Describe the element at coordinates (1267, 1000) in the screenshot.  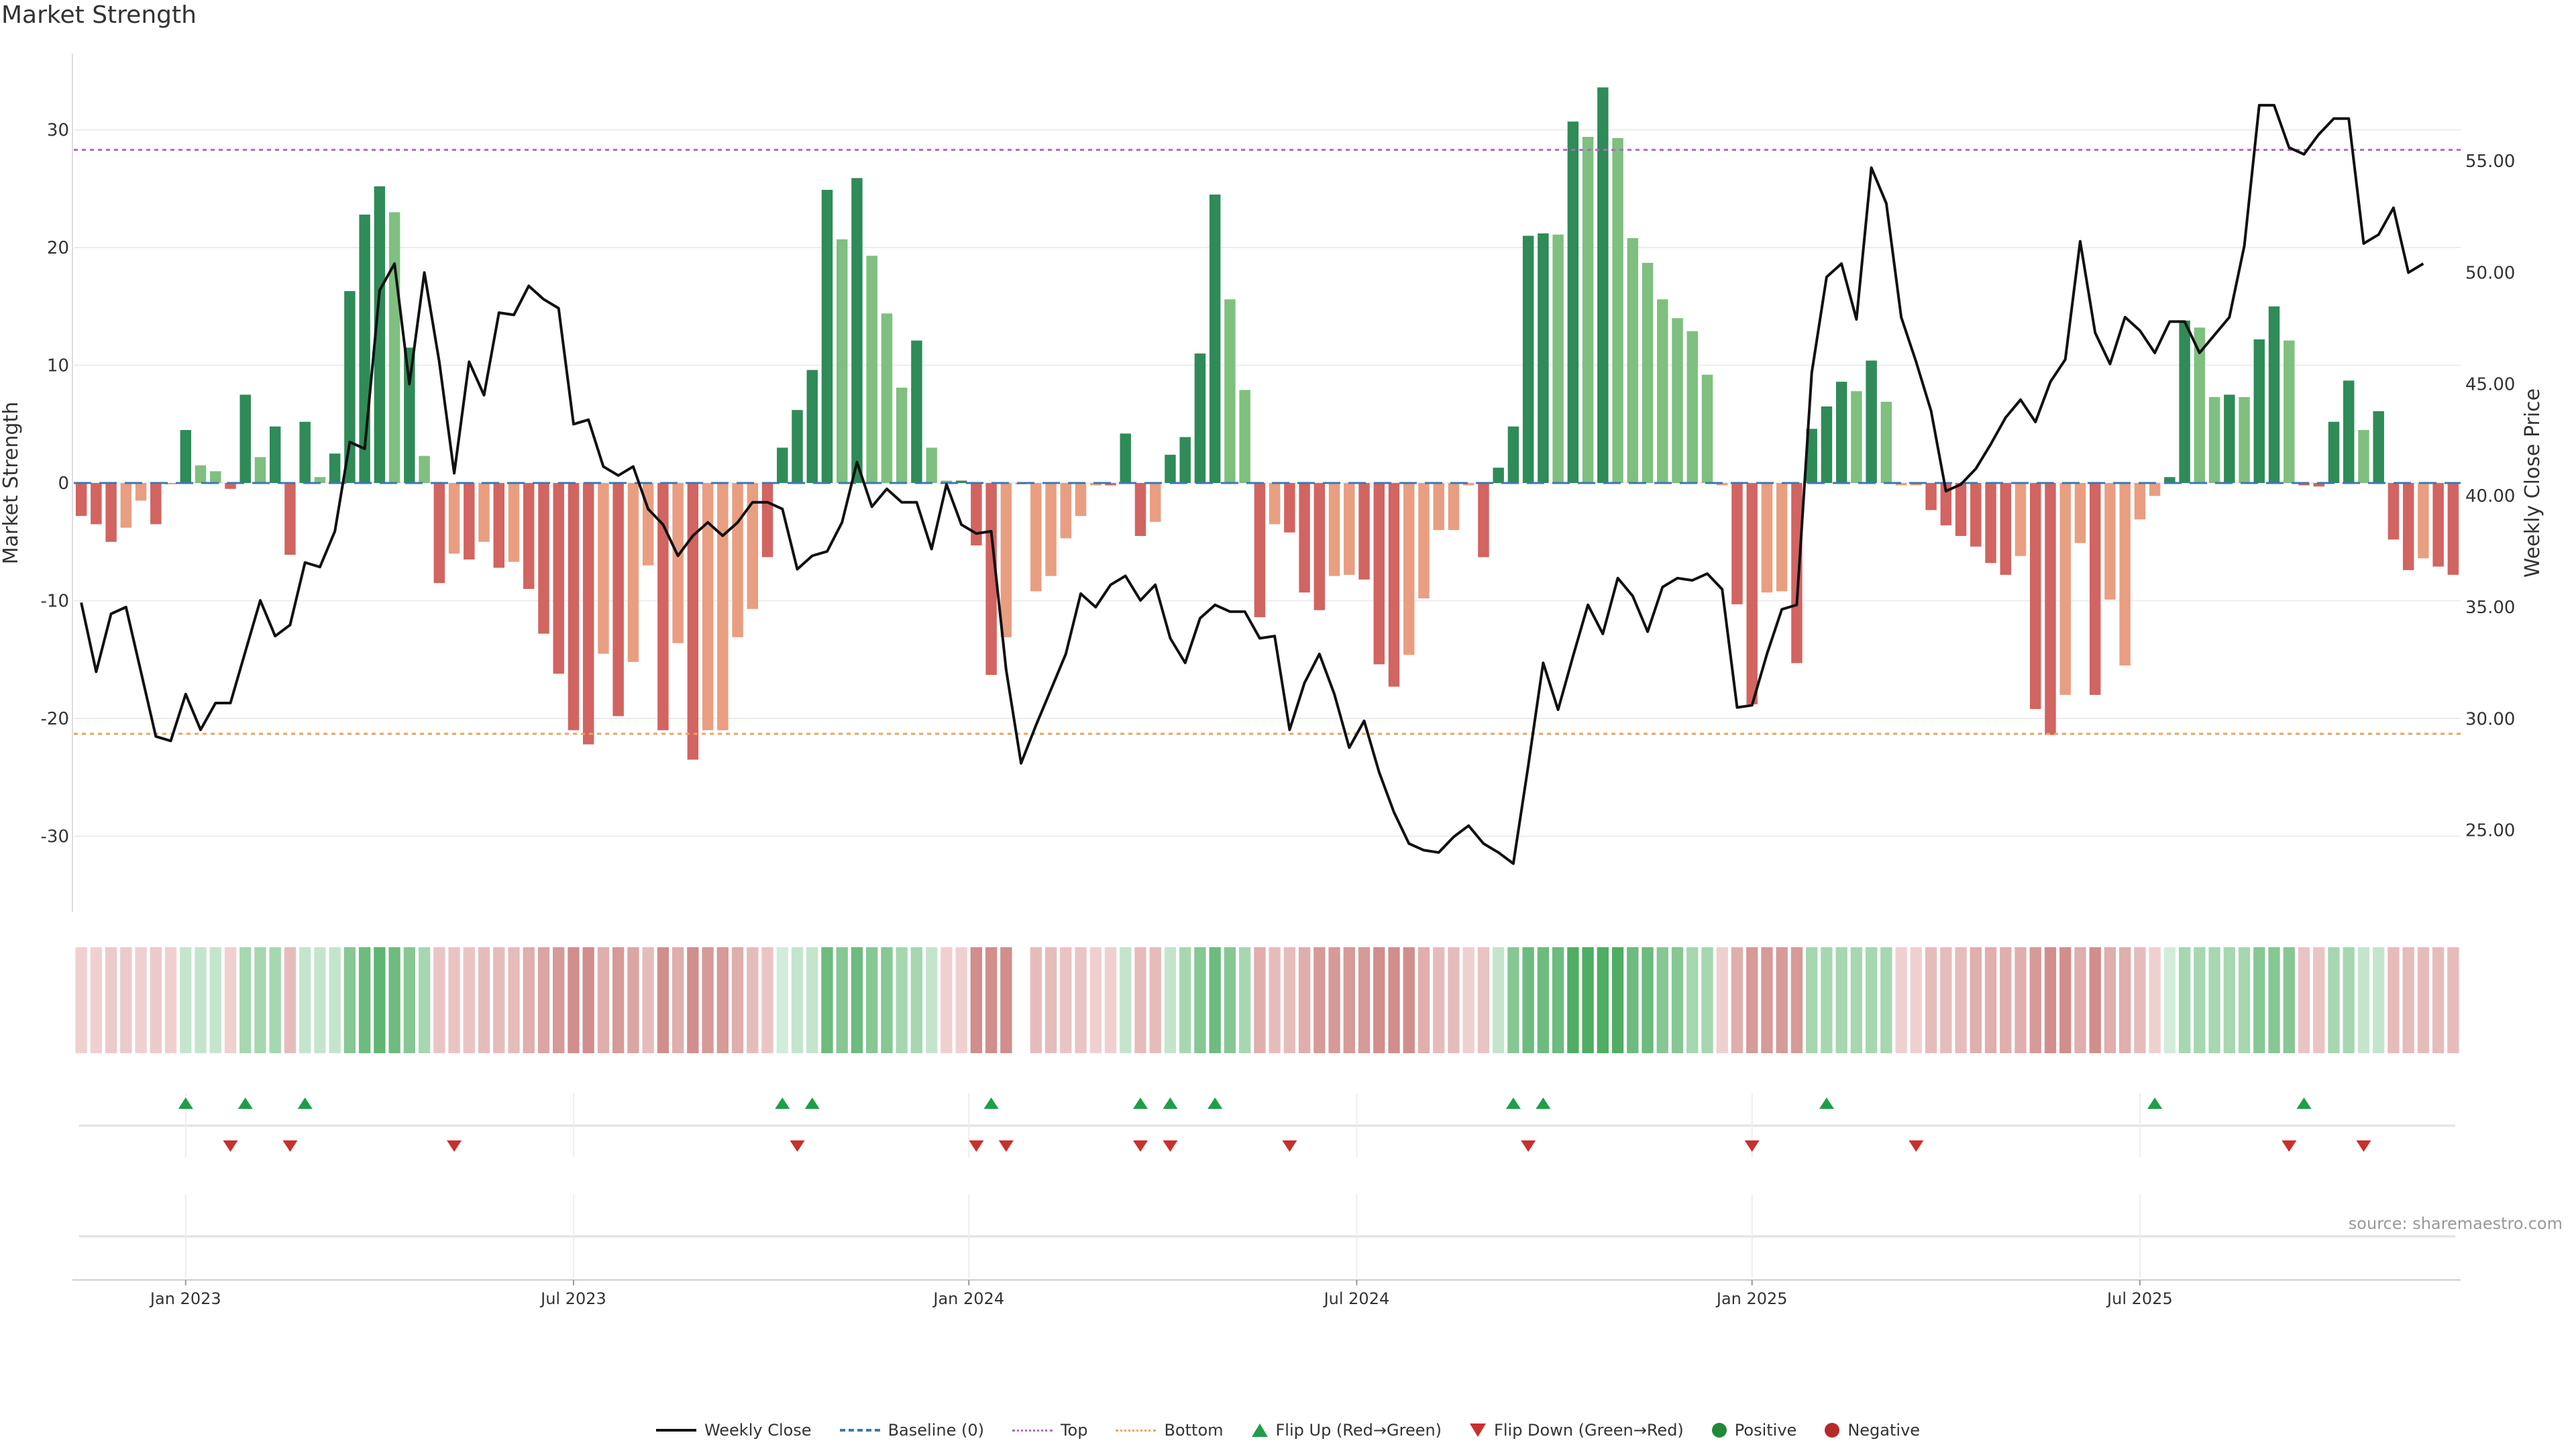
I see `heat-strip` at that location.